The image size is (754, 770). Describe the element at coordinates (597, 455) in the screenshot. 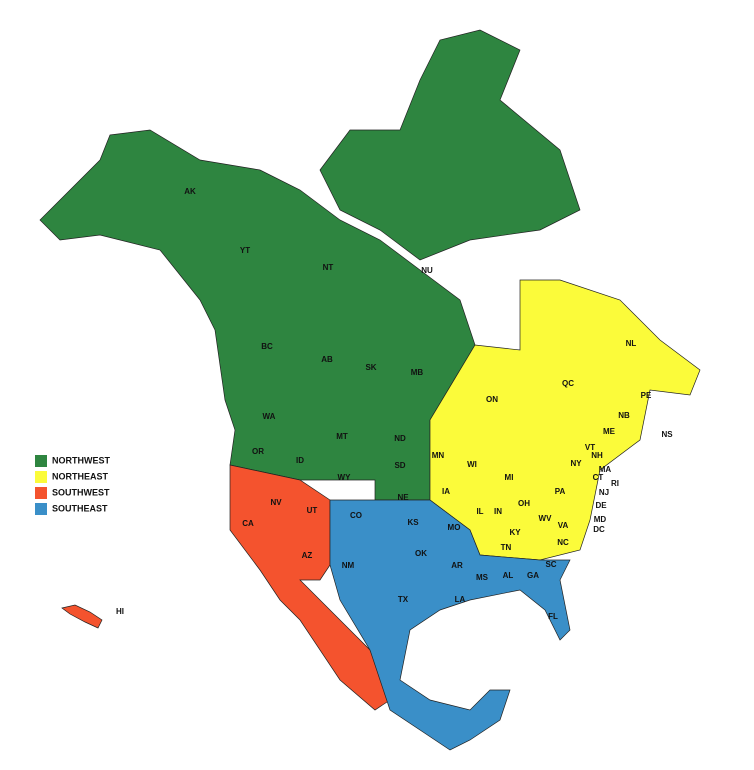

I see `region-label: NH` at that location.